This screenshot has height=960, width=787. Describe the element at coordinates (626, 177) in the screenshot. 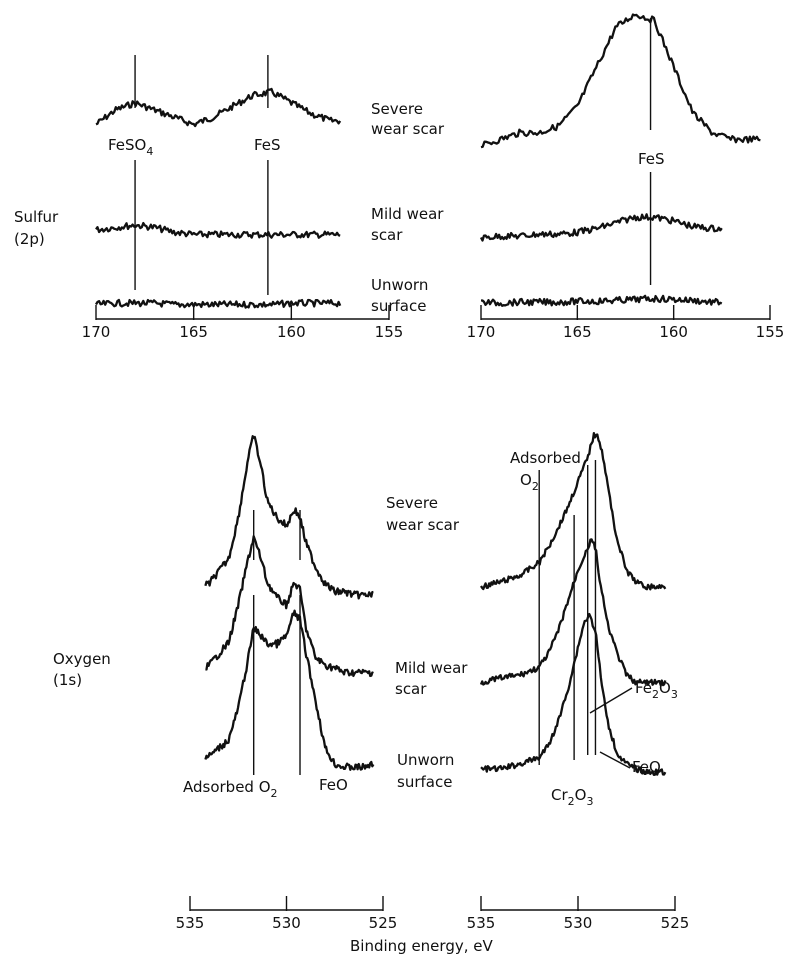

I see `sulfur-panel-b: 170 165 160 155 FeS` at that location.